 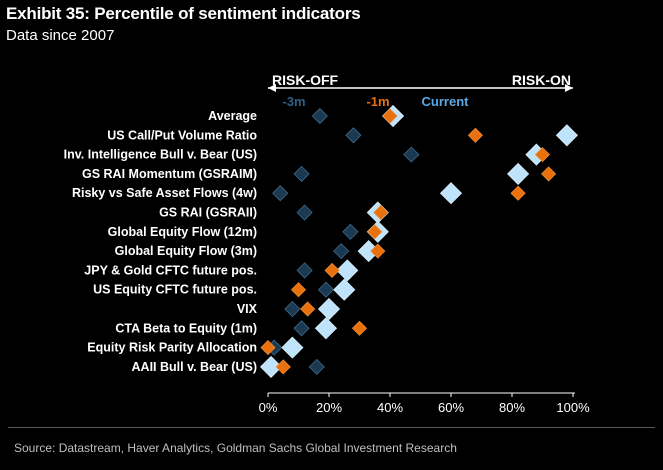 What do you see at coordinates (377, 101) in the screenshot?
I see `legend-label: -1m` at bounding box center [377, 101].